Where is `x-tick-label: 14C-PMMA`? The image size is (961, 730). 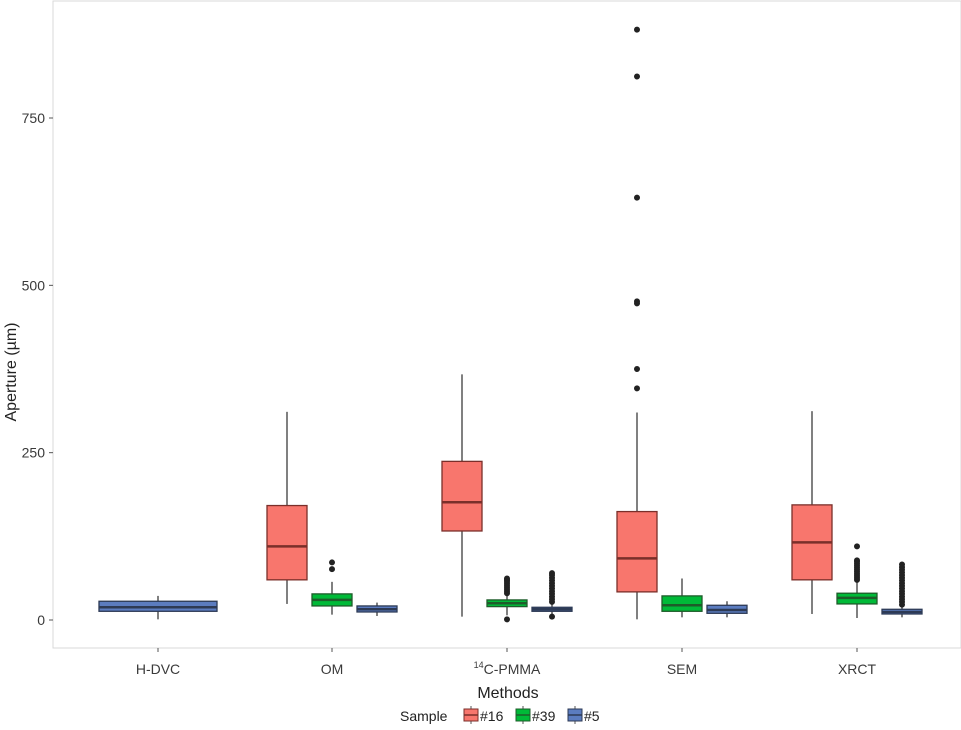 x-tick-label: 14C-PMMA is located at coordinates (507, 668).